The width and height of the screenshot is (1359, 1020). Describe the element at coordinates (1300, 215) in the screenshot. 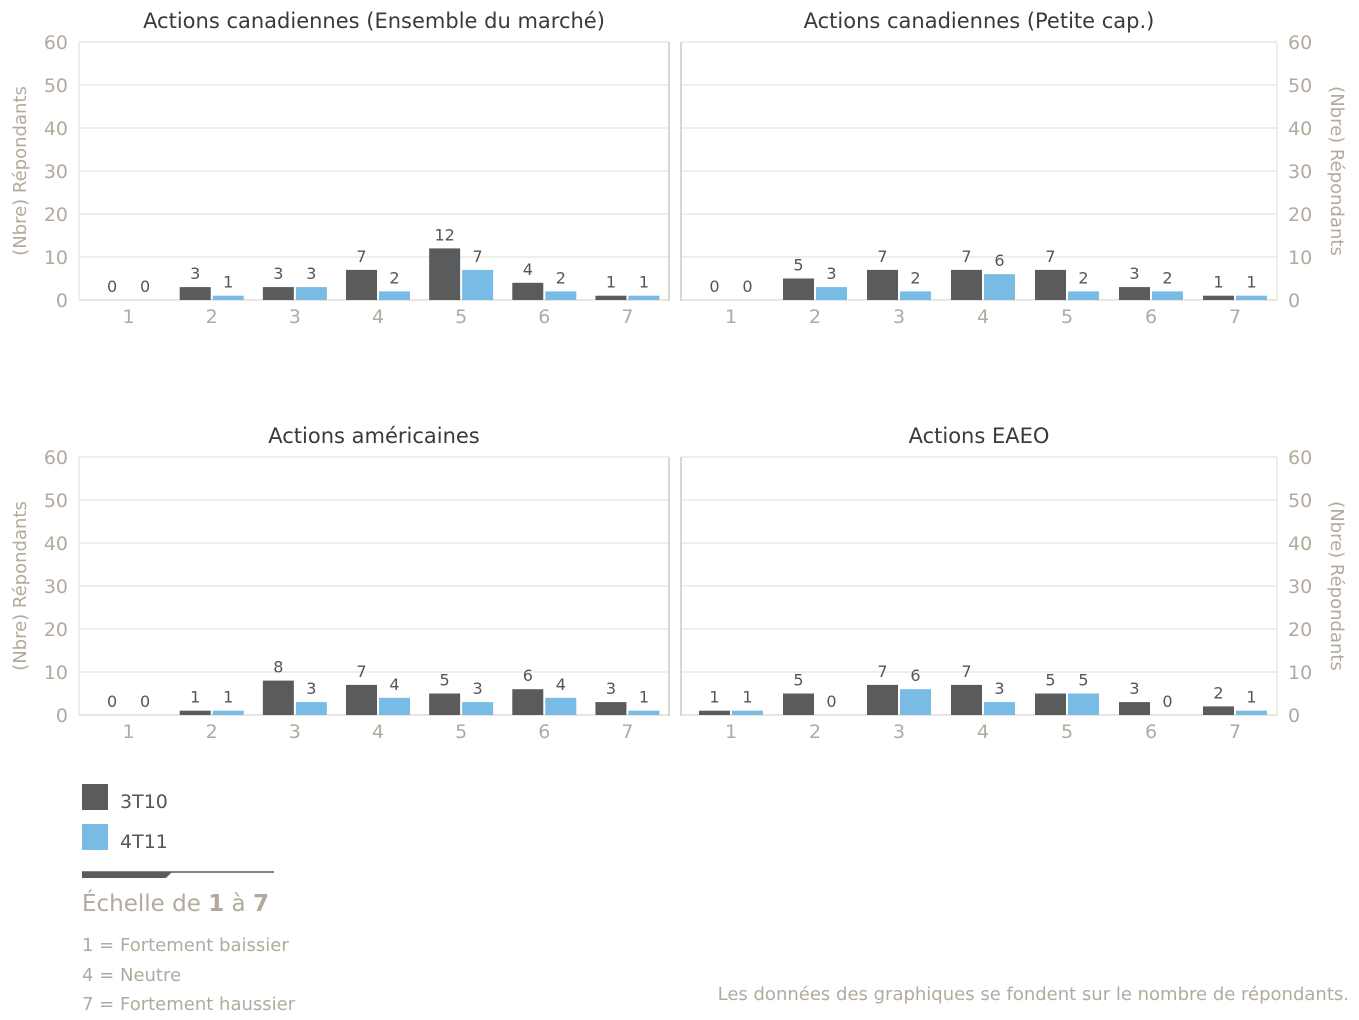

I see `panel-2-y-tick-label: 20` at that location.